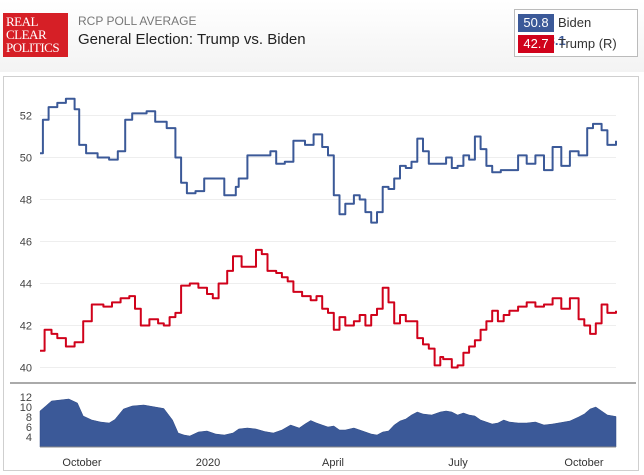 Image resolution: width=644 pixels, height=475 pixels. I want to click on biden-value: 50.8, so click(536, 23).